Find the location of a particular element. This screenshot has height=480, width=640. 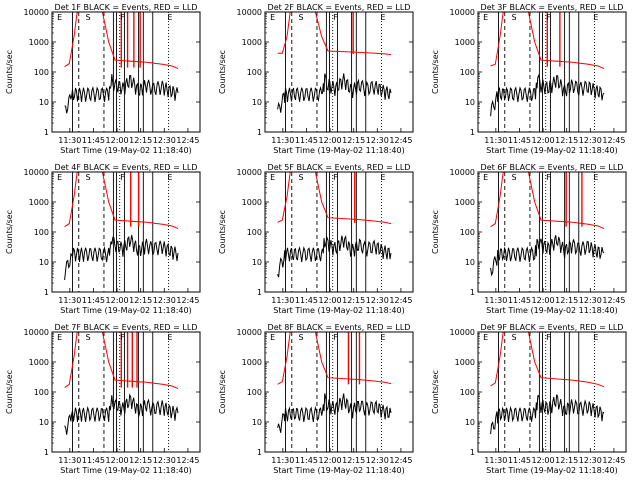

chart-title: Det 5F BLACK = Events, RED = LLD is located at coordinates (339, 167).